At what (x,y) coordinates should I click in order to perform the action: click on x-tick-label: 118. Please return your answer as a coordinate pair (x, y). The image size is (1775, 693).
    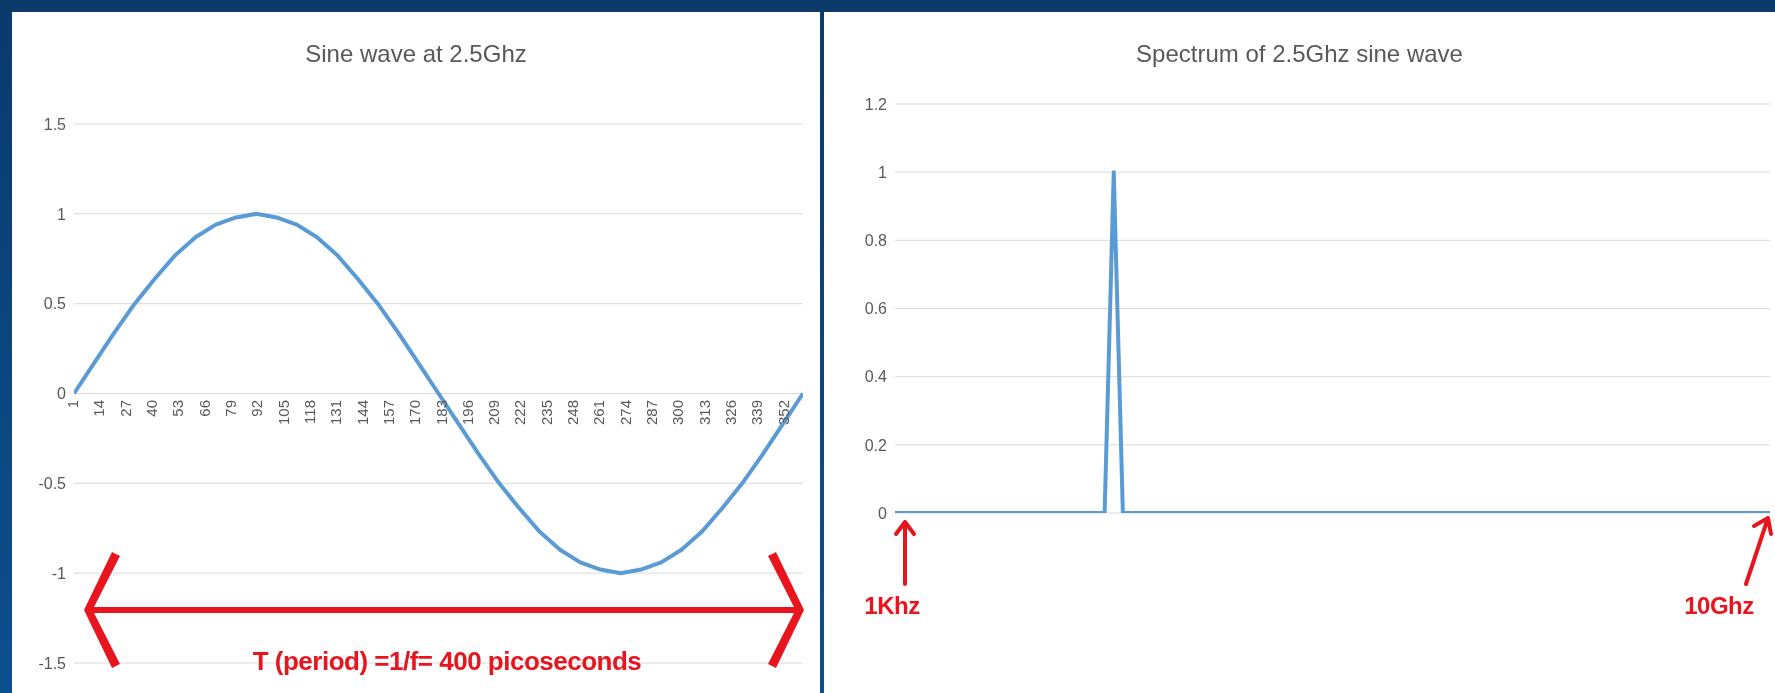
    Looking at the image, I should click on (309, 412).